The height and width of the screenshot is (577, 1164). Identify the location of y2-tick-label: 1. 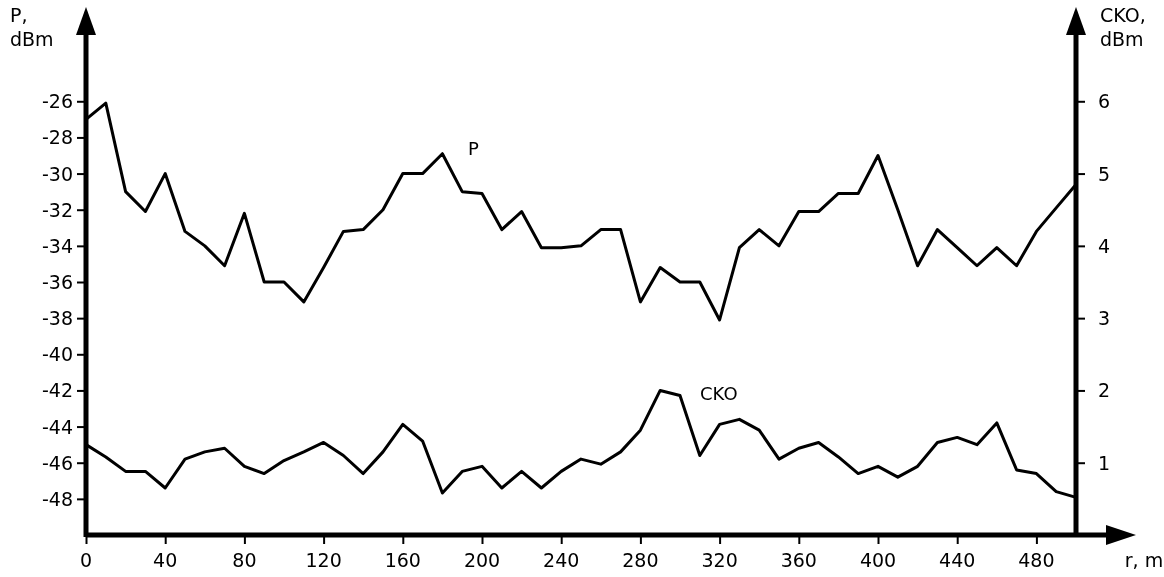
(1104, 462).